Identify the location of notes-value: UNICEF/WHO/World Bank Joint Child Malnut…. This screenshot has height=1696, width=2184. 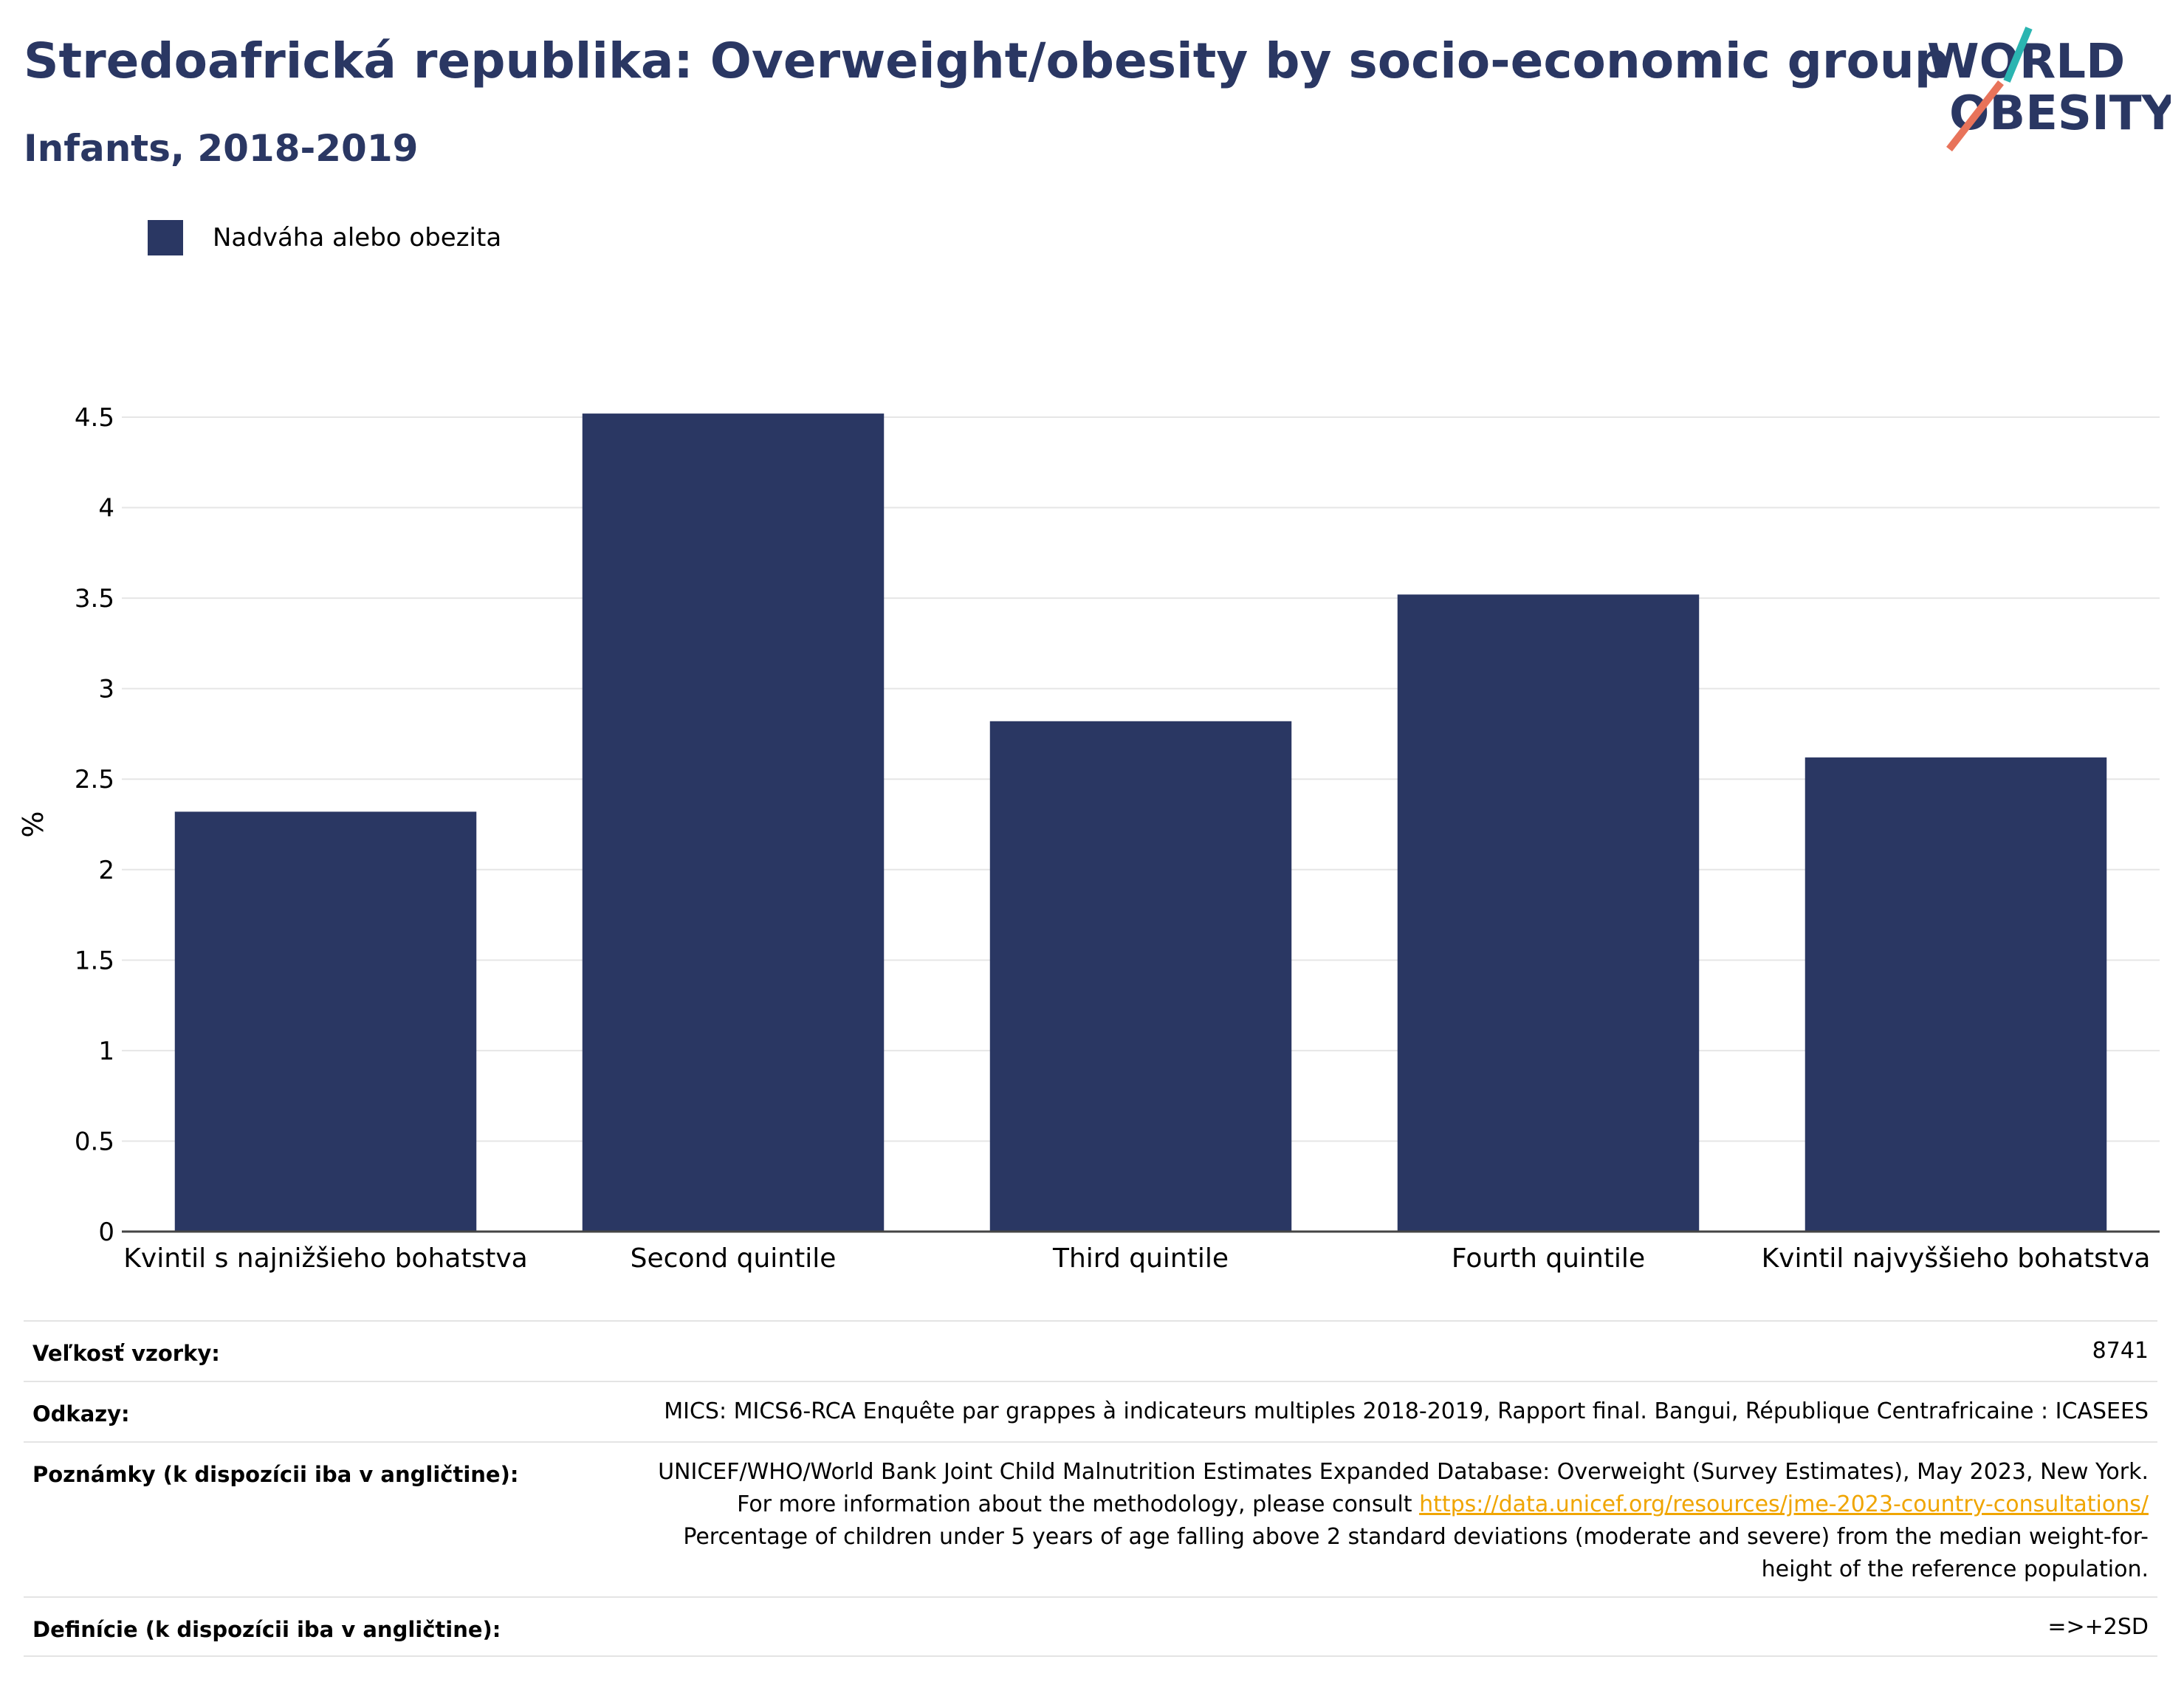
(1388, 1519).